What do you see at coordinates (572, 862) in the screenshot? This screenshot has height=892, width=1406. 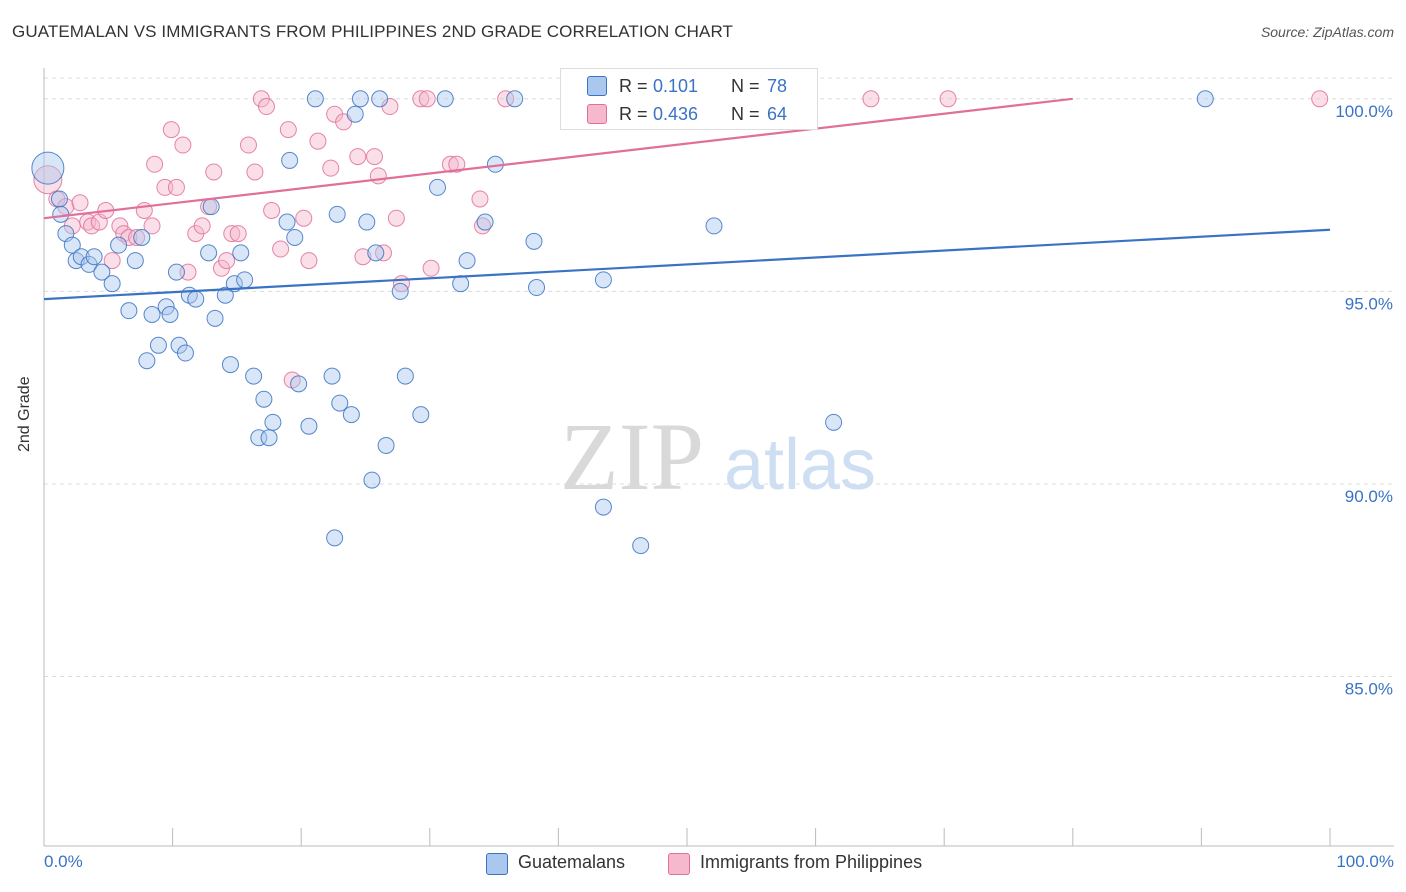 I see `legend-label-guatemalans: Guatemalans` at bounding box center [572, 862].